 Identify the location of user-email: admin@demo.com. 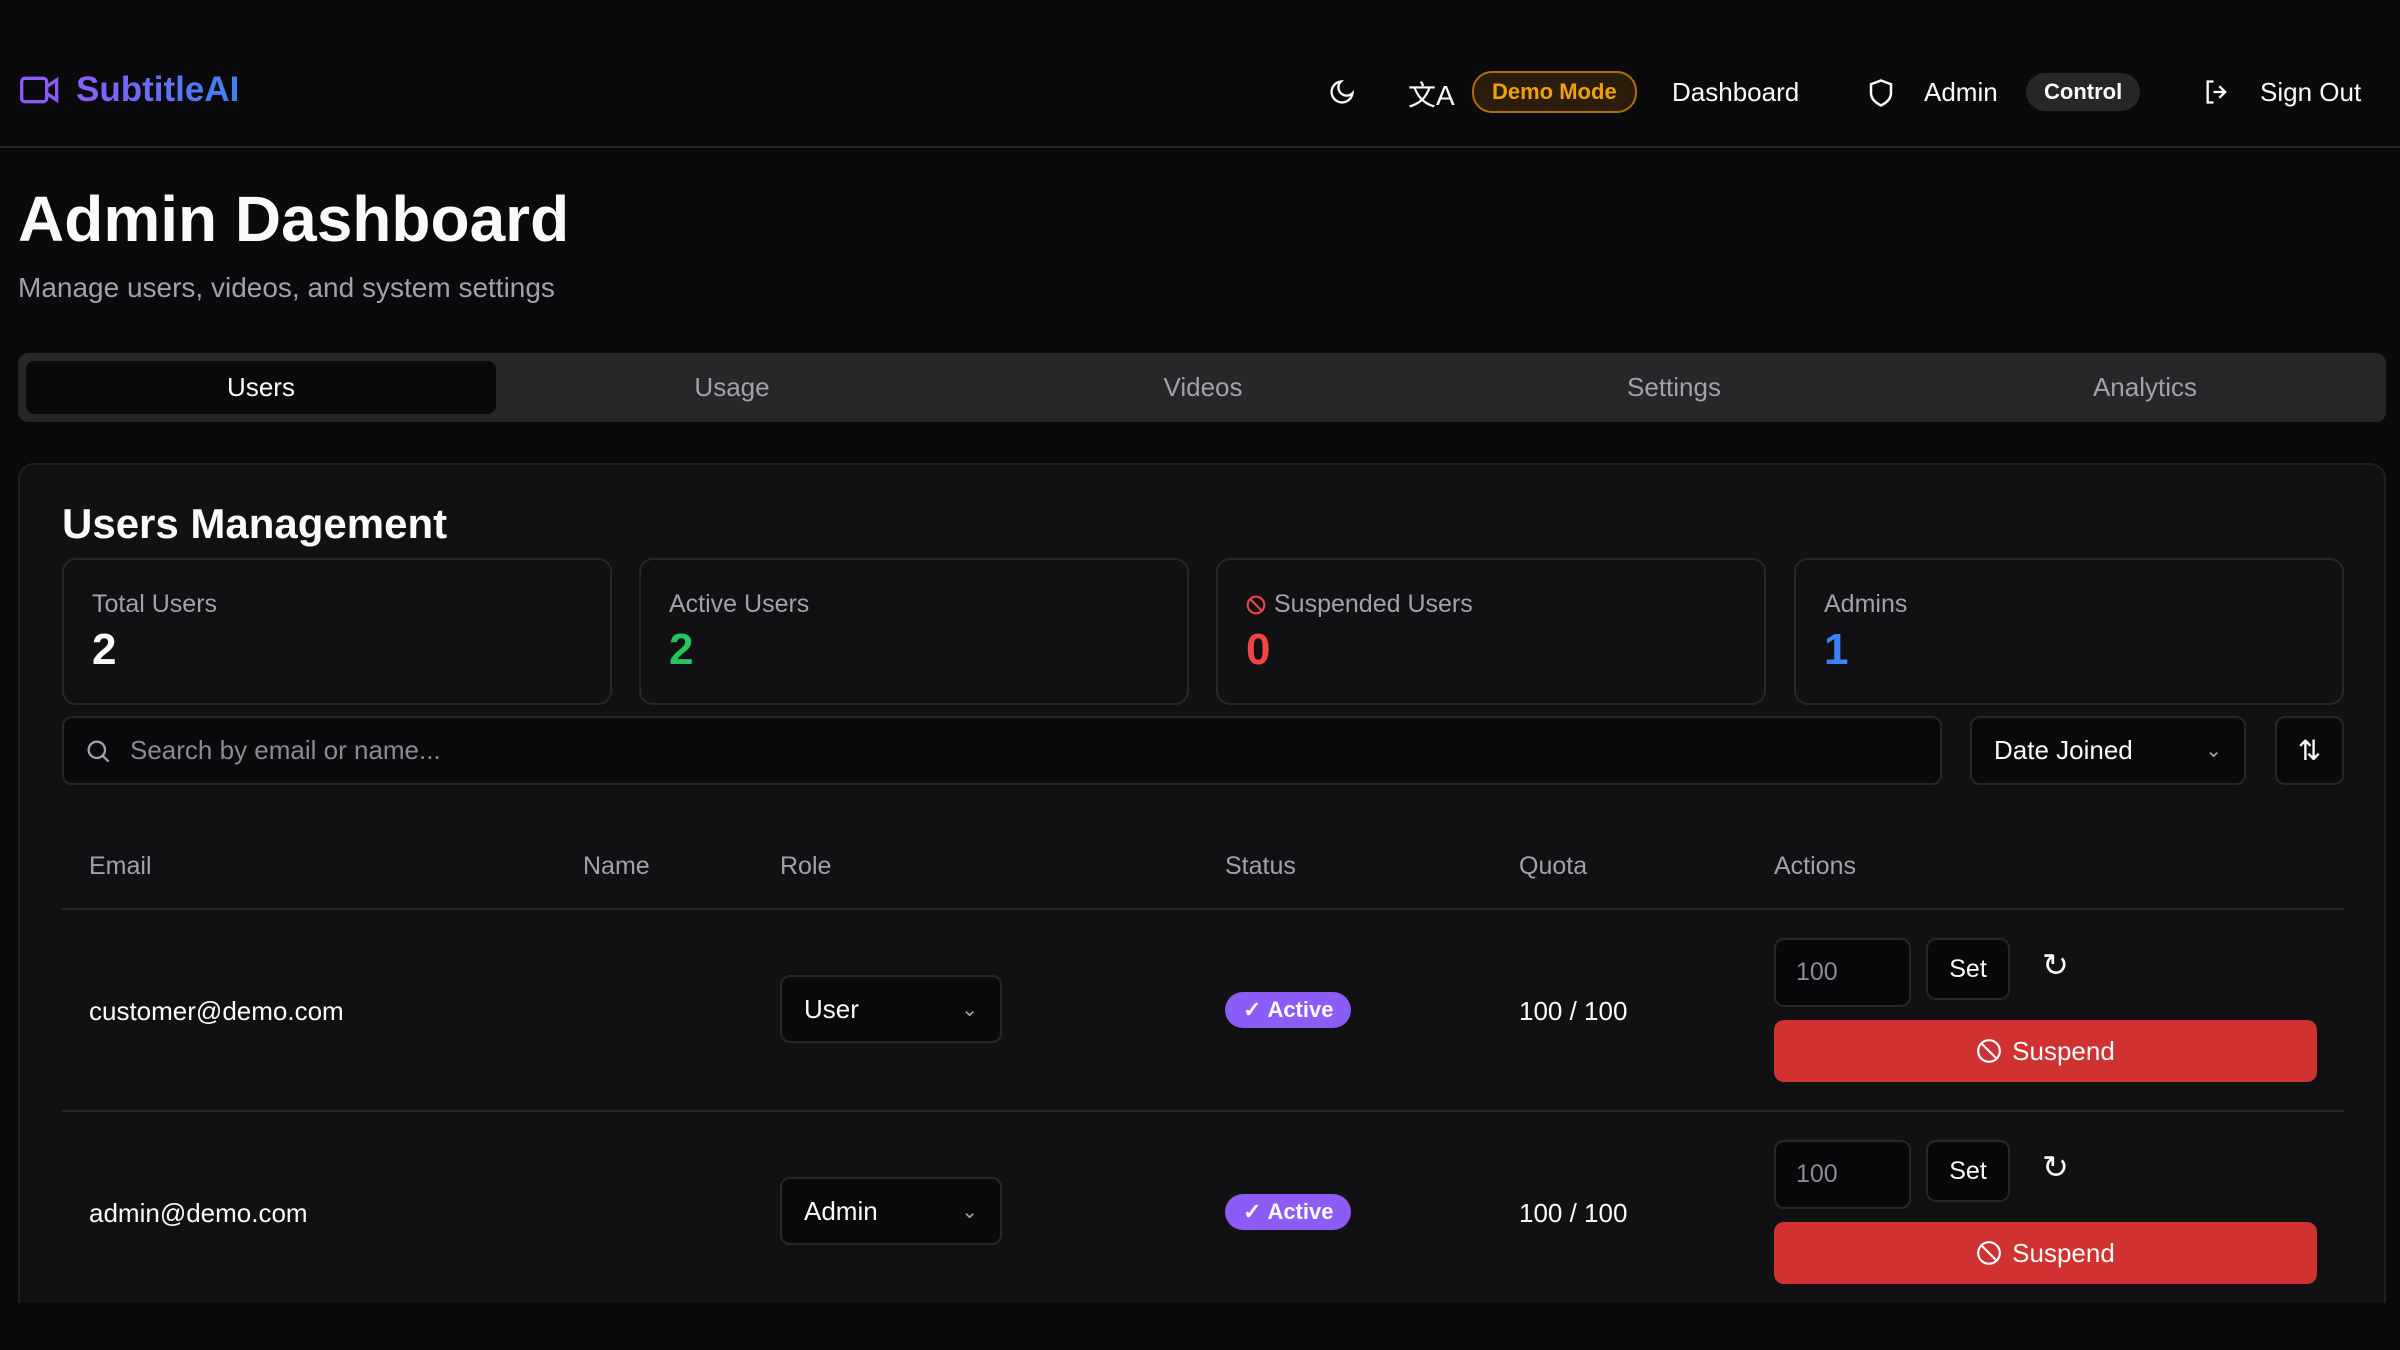
(198, 1213).